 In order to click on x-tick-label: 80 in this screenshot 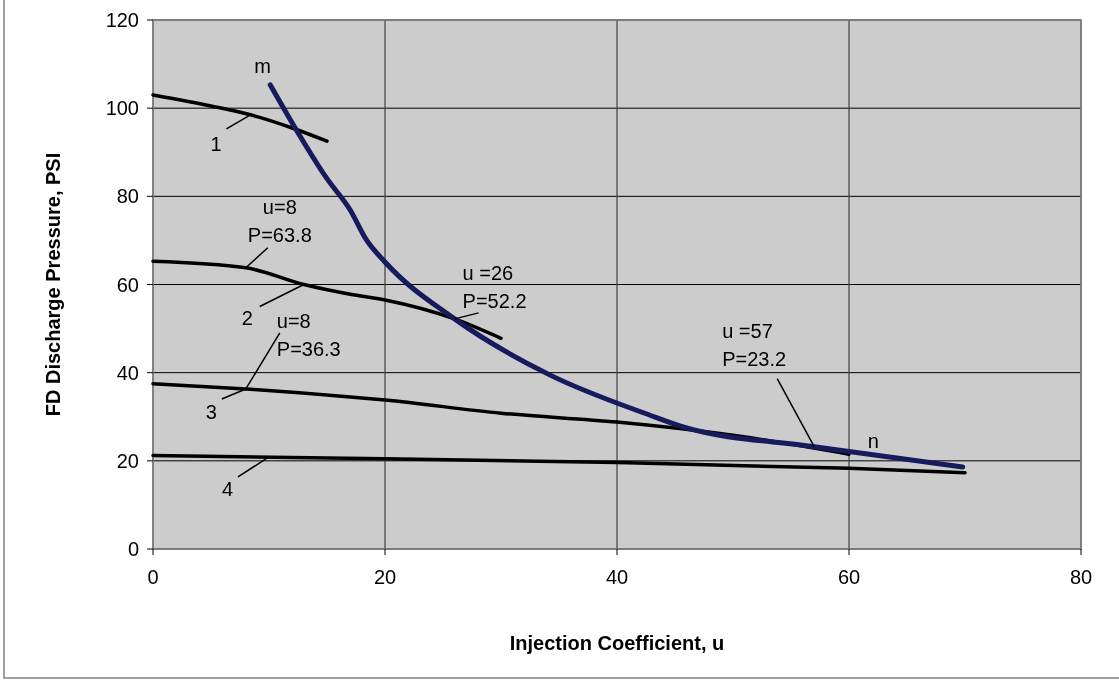, I will do `click(1081, 577)`.